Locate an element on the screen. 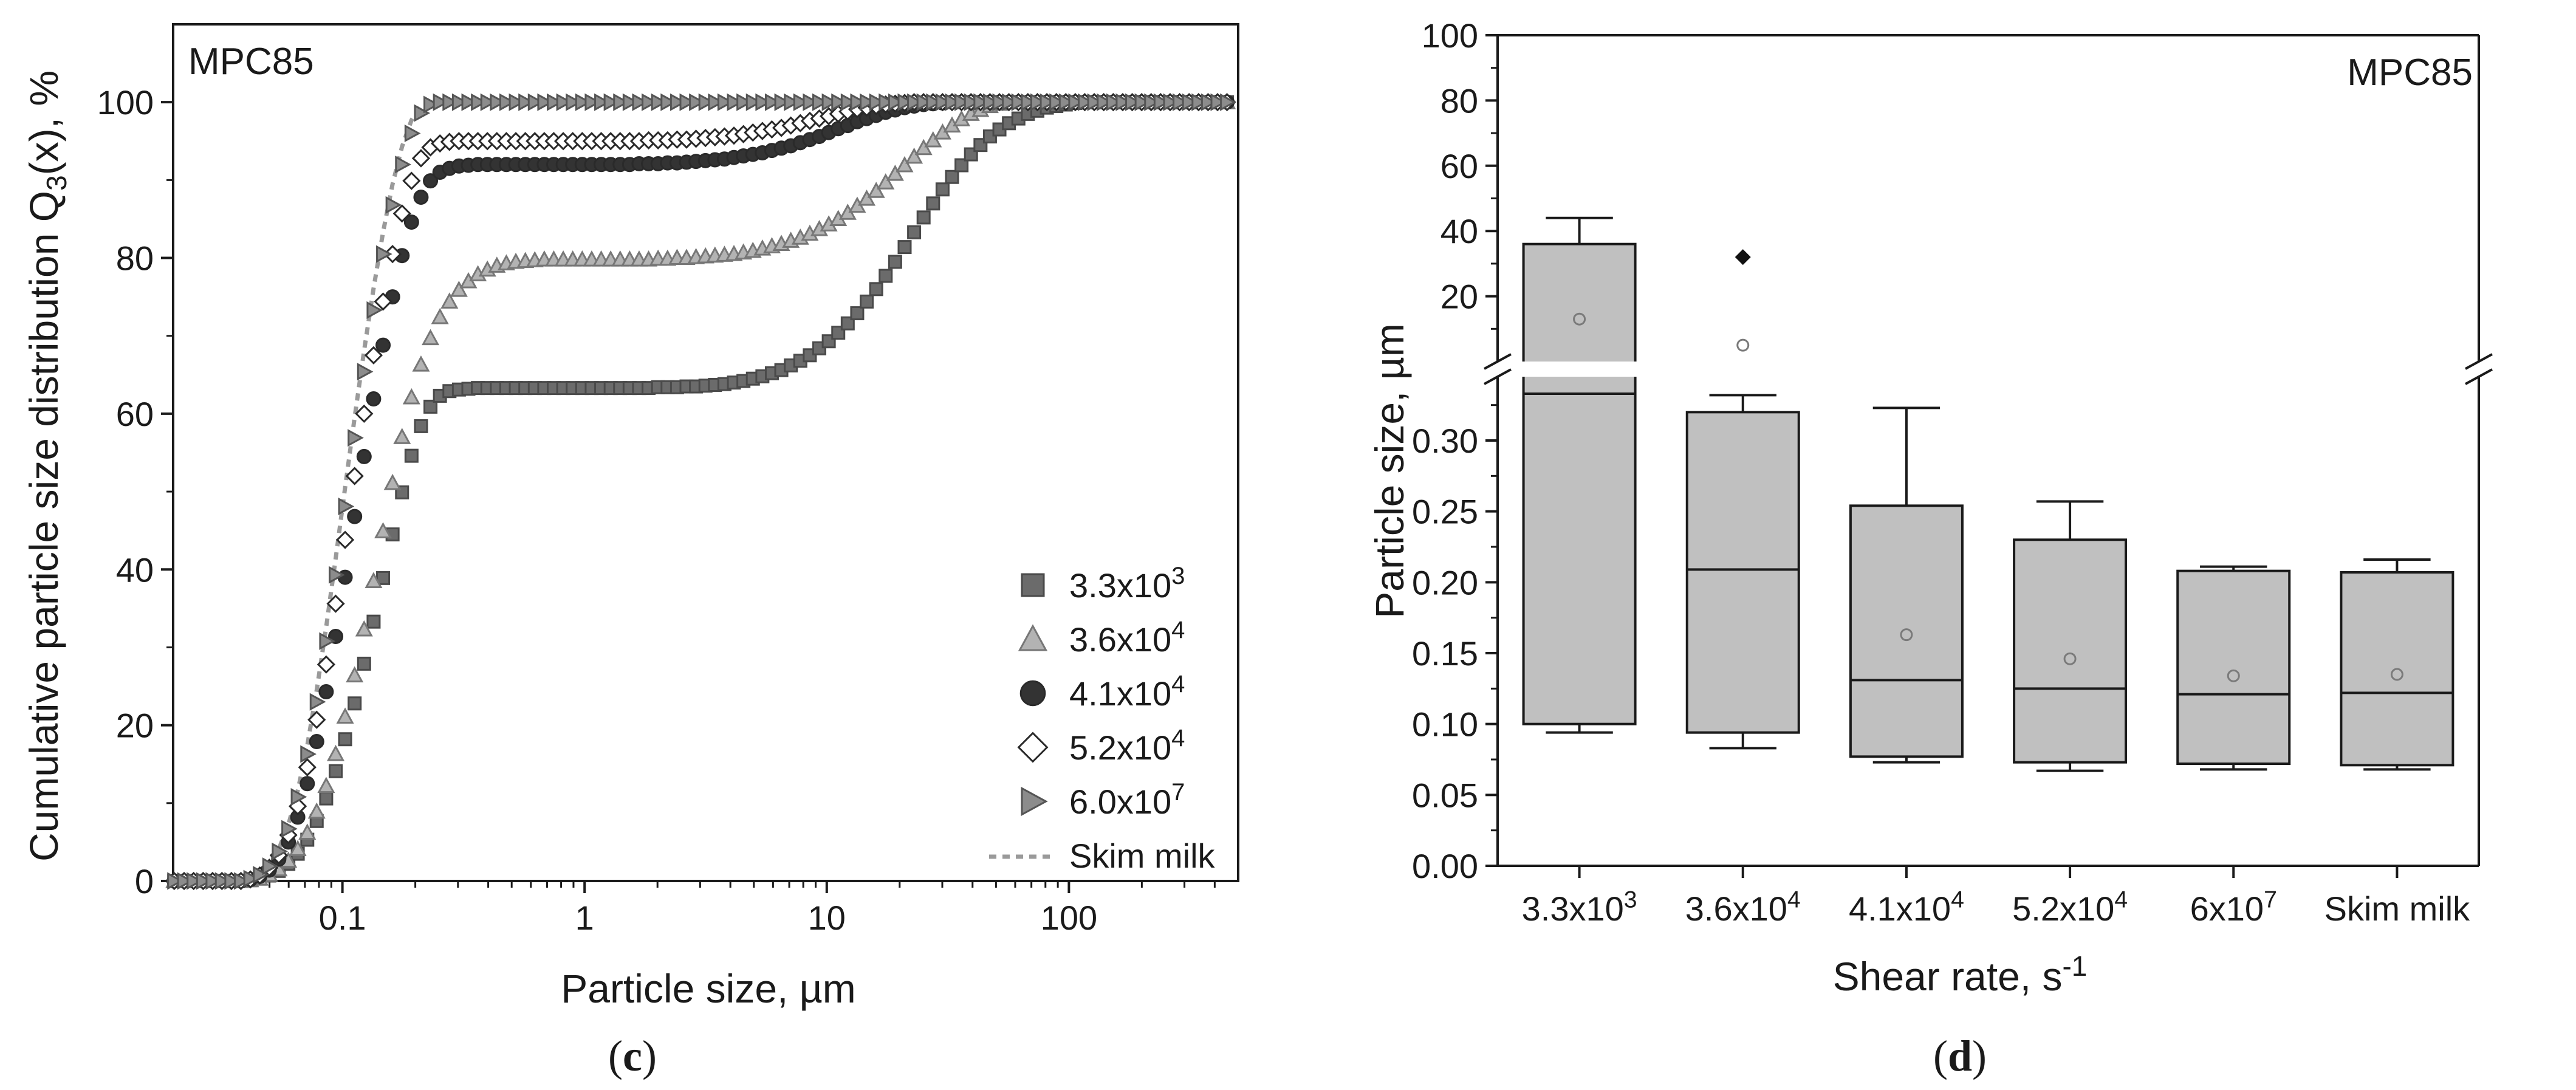 This screenshot has width=2576, height=1090. c-y-tick-label: 40 is located at coordinates (135, 569).